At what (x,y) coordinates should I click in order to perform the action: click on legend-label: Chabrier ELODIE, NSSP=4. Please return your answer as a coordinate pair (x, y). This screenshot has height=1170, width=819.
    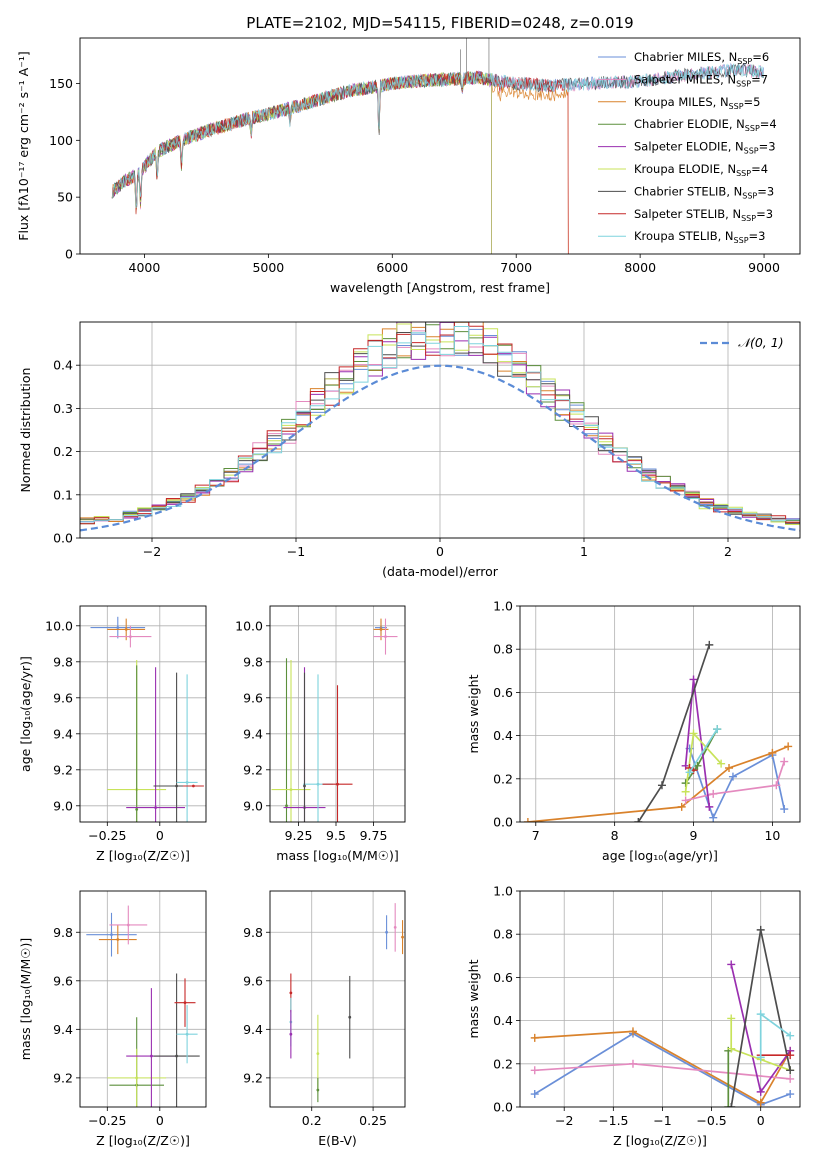
    Looking at the image, I should click on (705, 125).